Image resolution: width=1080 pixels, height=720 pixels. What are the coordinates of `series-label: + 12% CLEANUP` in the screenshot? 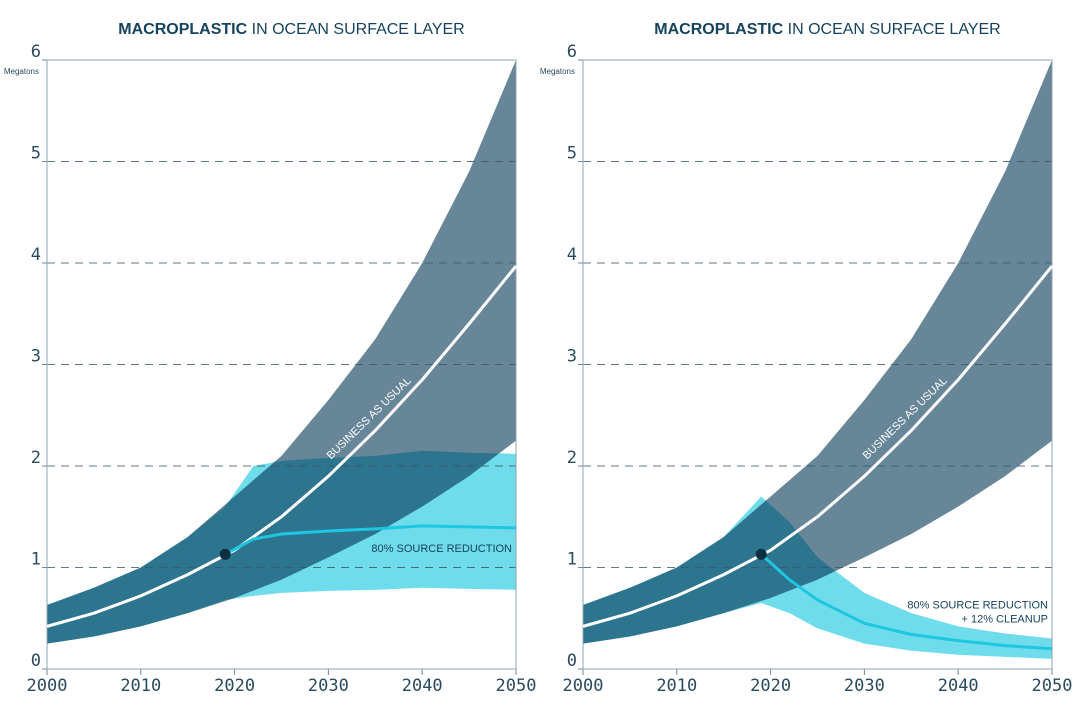 It's located at (1004, 619).